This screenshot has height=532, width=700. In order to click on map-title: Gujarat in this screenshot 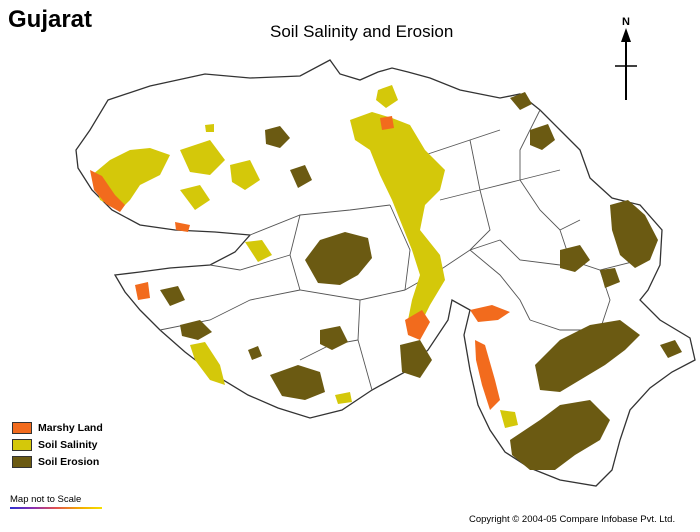, I will do `click(50, 19)`.